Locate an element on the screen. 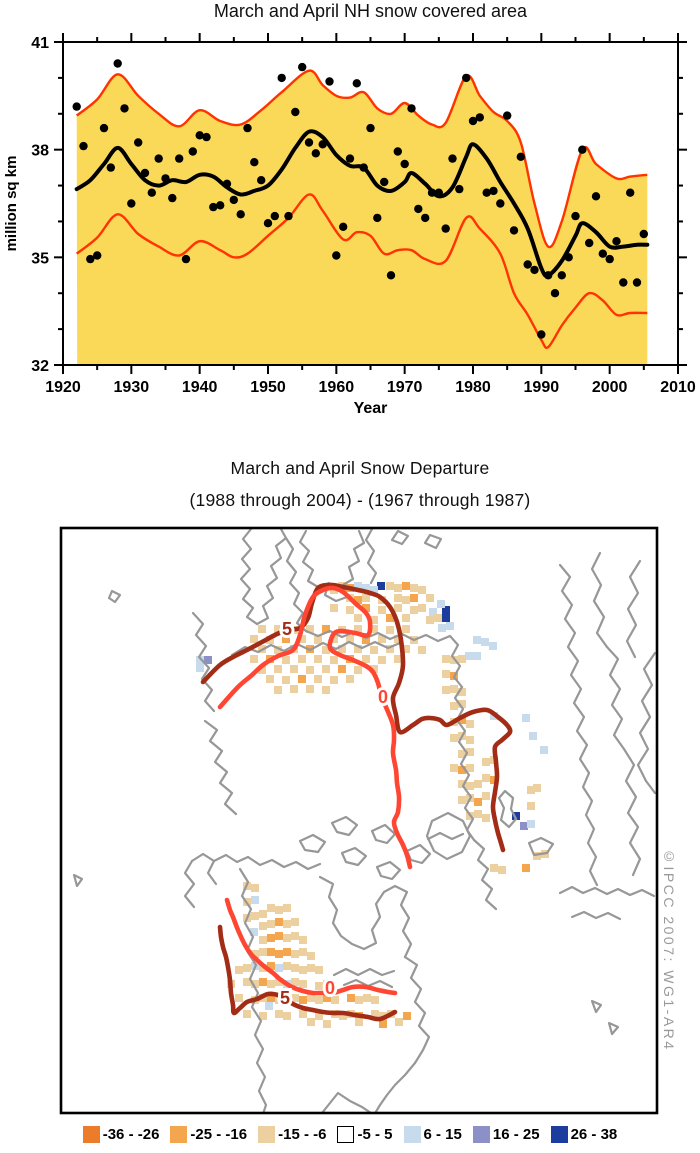  x-tick-label: 2010 is located at coordinates (678, 387).